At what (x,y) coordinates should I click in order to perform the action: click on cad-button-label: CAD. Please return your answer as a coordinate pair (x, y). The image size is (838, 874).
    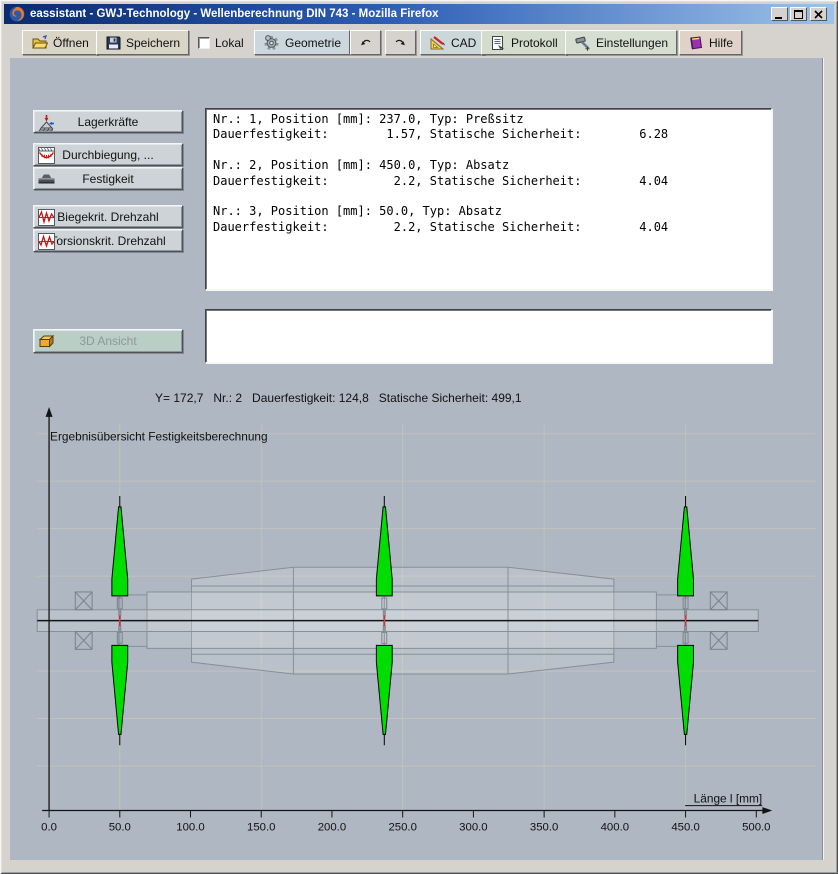
    Looking at the image, I should click on (464, 42).